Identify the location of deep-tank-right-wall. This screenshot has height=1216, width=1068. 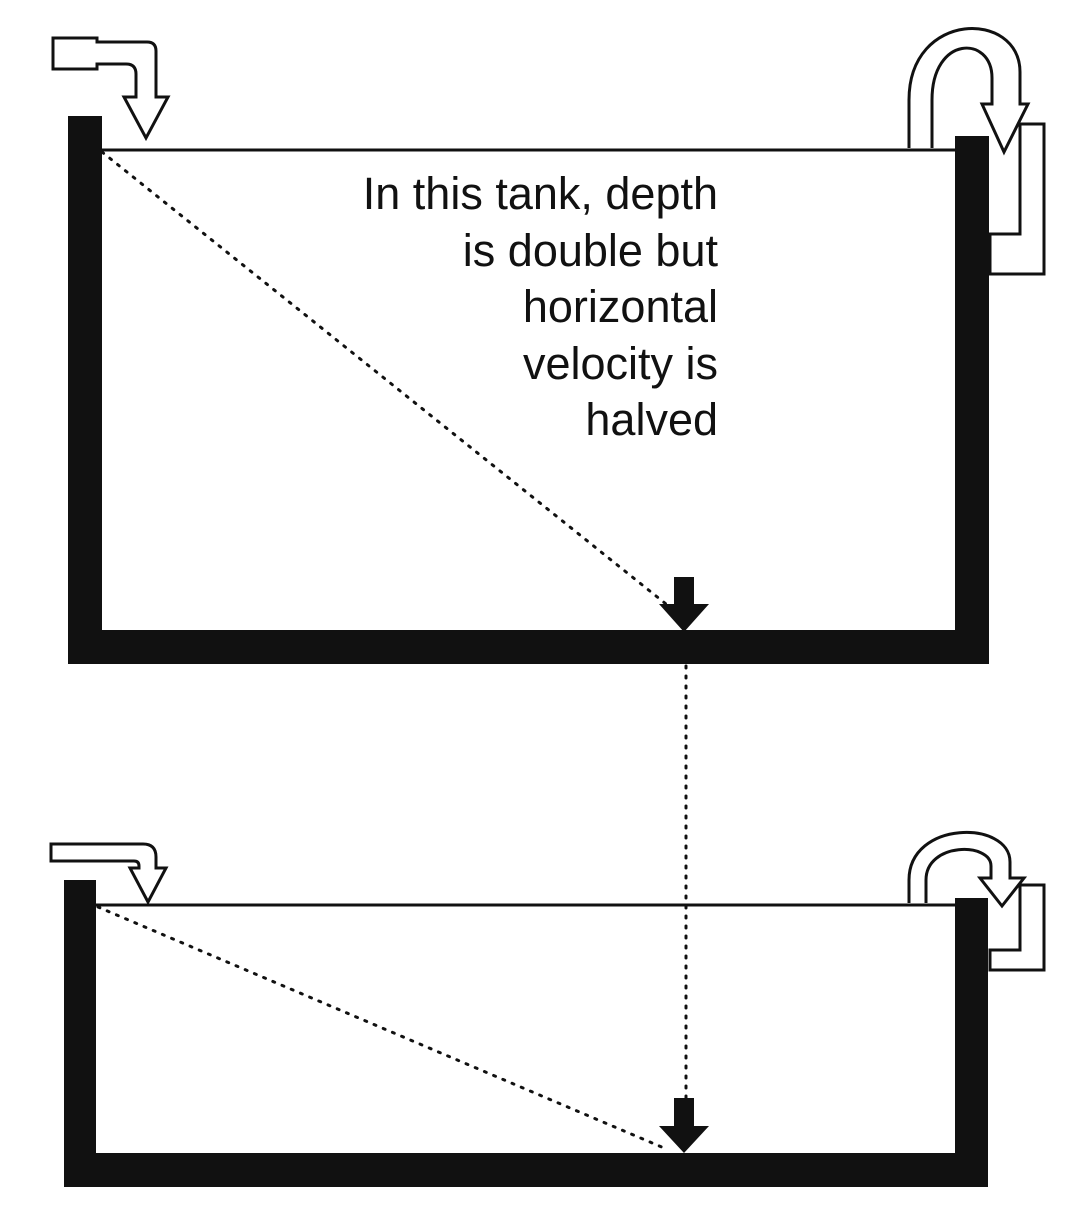
(972, 400).